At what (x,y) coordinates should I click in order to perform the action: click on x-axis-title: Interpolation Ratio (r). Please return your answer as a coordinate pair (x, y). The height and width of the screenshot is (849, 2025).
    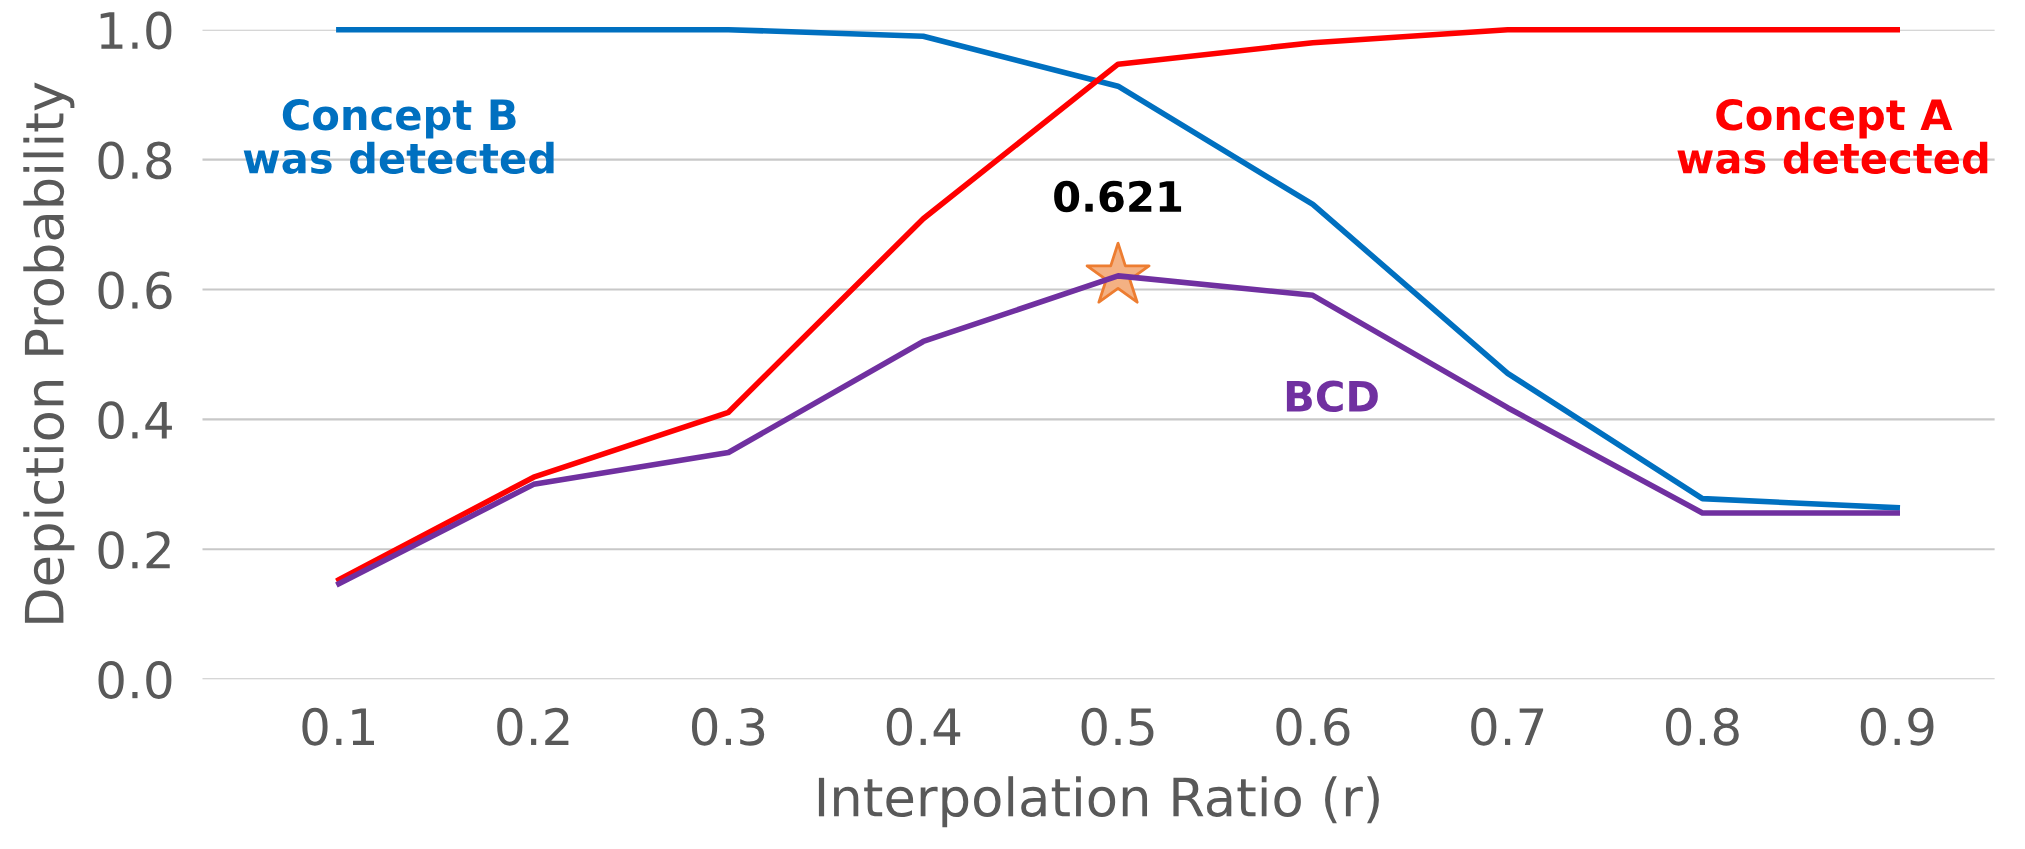
    Looking at the image, I should click on (1098, 802).